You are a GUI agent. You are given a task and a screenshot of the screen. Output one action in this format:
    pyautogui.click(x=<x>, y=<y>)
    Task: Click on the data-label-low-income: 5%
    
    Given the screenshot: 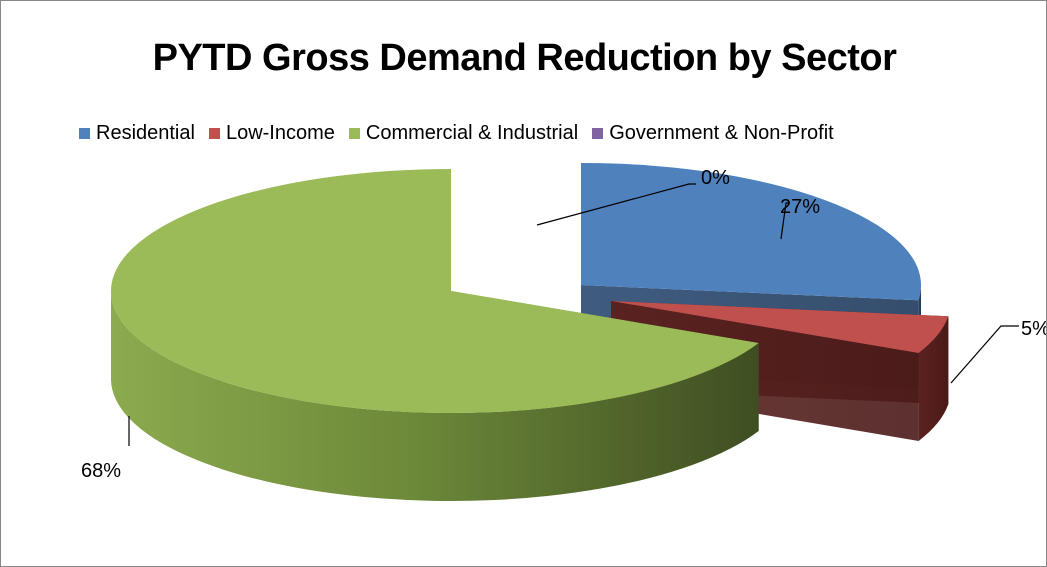 What is the action you would take?
    pyautogui.click(x=1034, y=329)
    